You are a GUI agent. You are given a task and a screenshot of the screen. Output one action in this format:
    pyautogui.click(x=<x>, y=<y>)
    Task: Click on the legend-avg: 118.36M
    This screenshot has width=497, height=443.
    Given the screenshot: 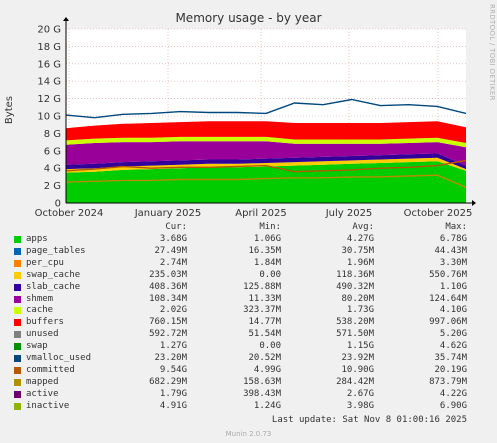 What is the action you would take?
    pyautogui.click(x=355, y=274)
    